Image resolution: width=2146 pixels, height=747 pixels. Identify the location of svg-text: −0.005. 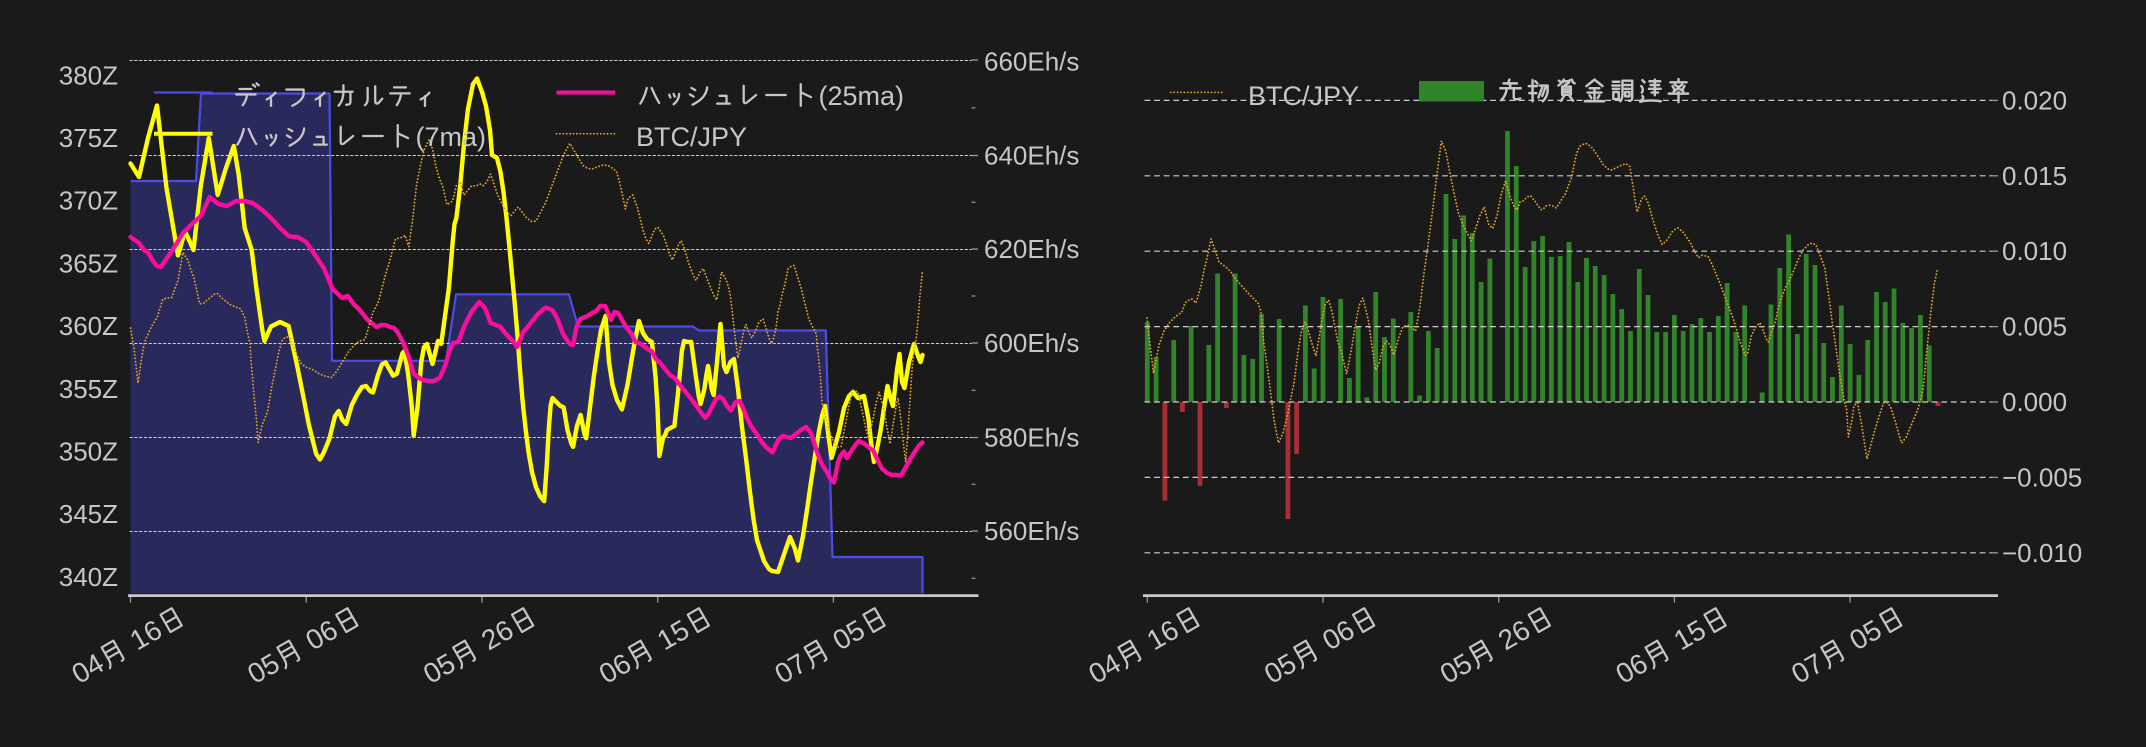
(2042, 477).